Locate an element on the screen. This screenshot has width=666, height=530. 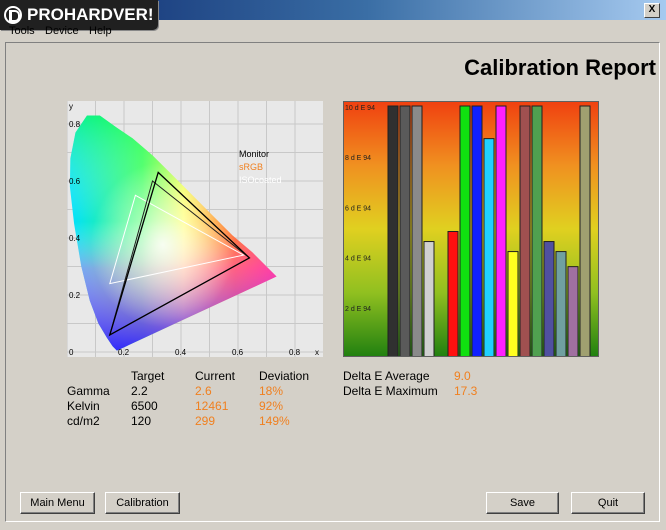
row-label: Gamma is located at coordinates (88, 391).